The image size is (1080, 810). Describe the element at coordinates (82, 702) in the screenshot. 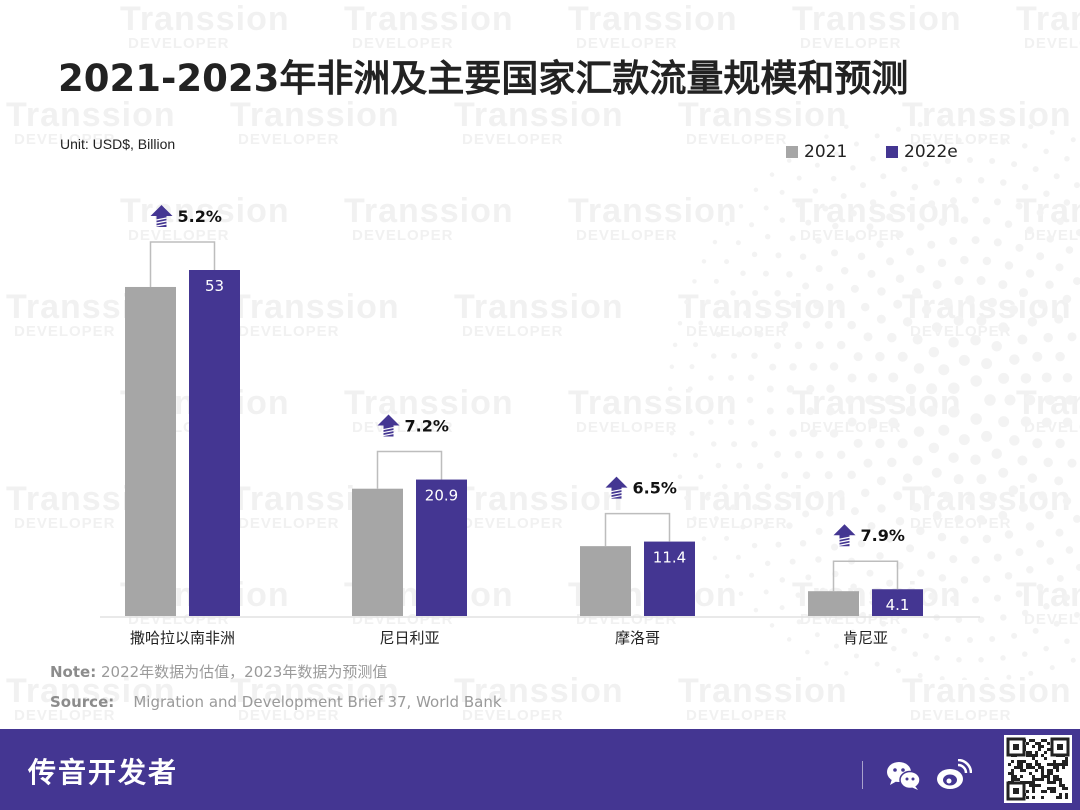

I see `source-label: Source:` at that location.